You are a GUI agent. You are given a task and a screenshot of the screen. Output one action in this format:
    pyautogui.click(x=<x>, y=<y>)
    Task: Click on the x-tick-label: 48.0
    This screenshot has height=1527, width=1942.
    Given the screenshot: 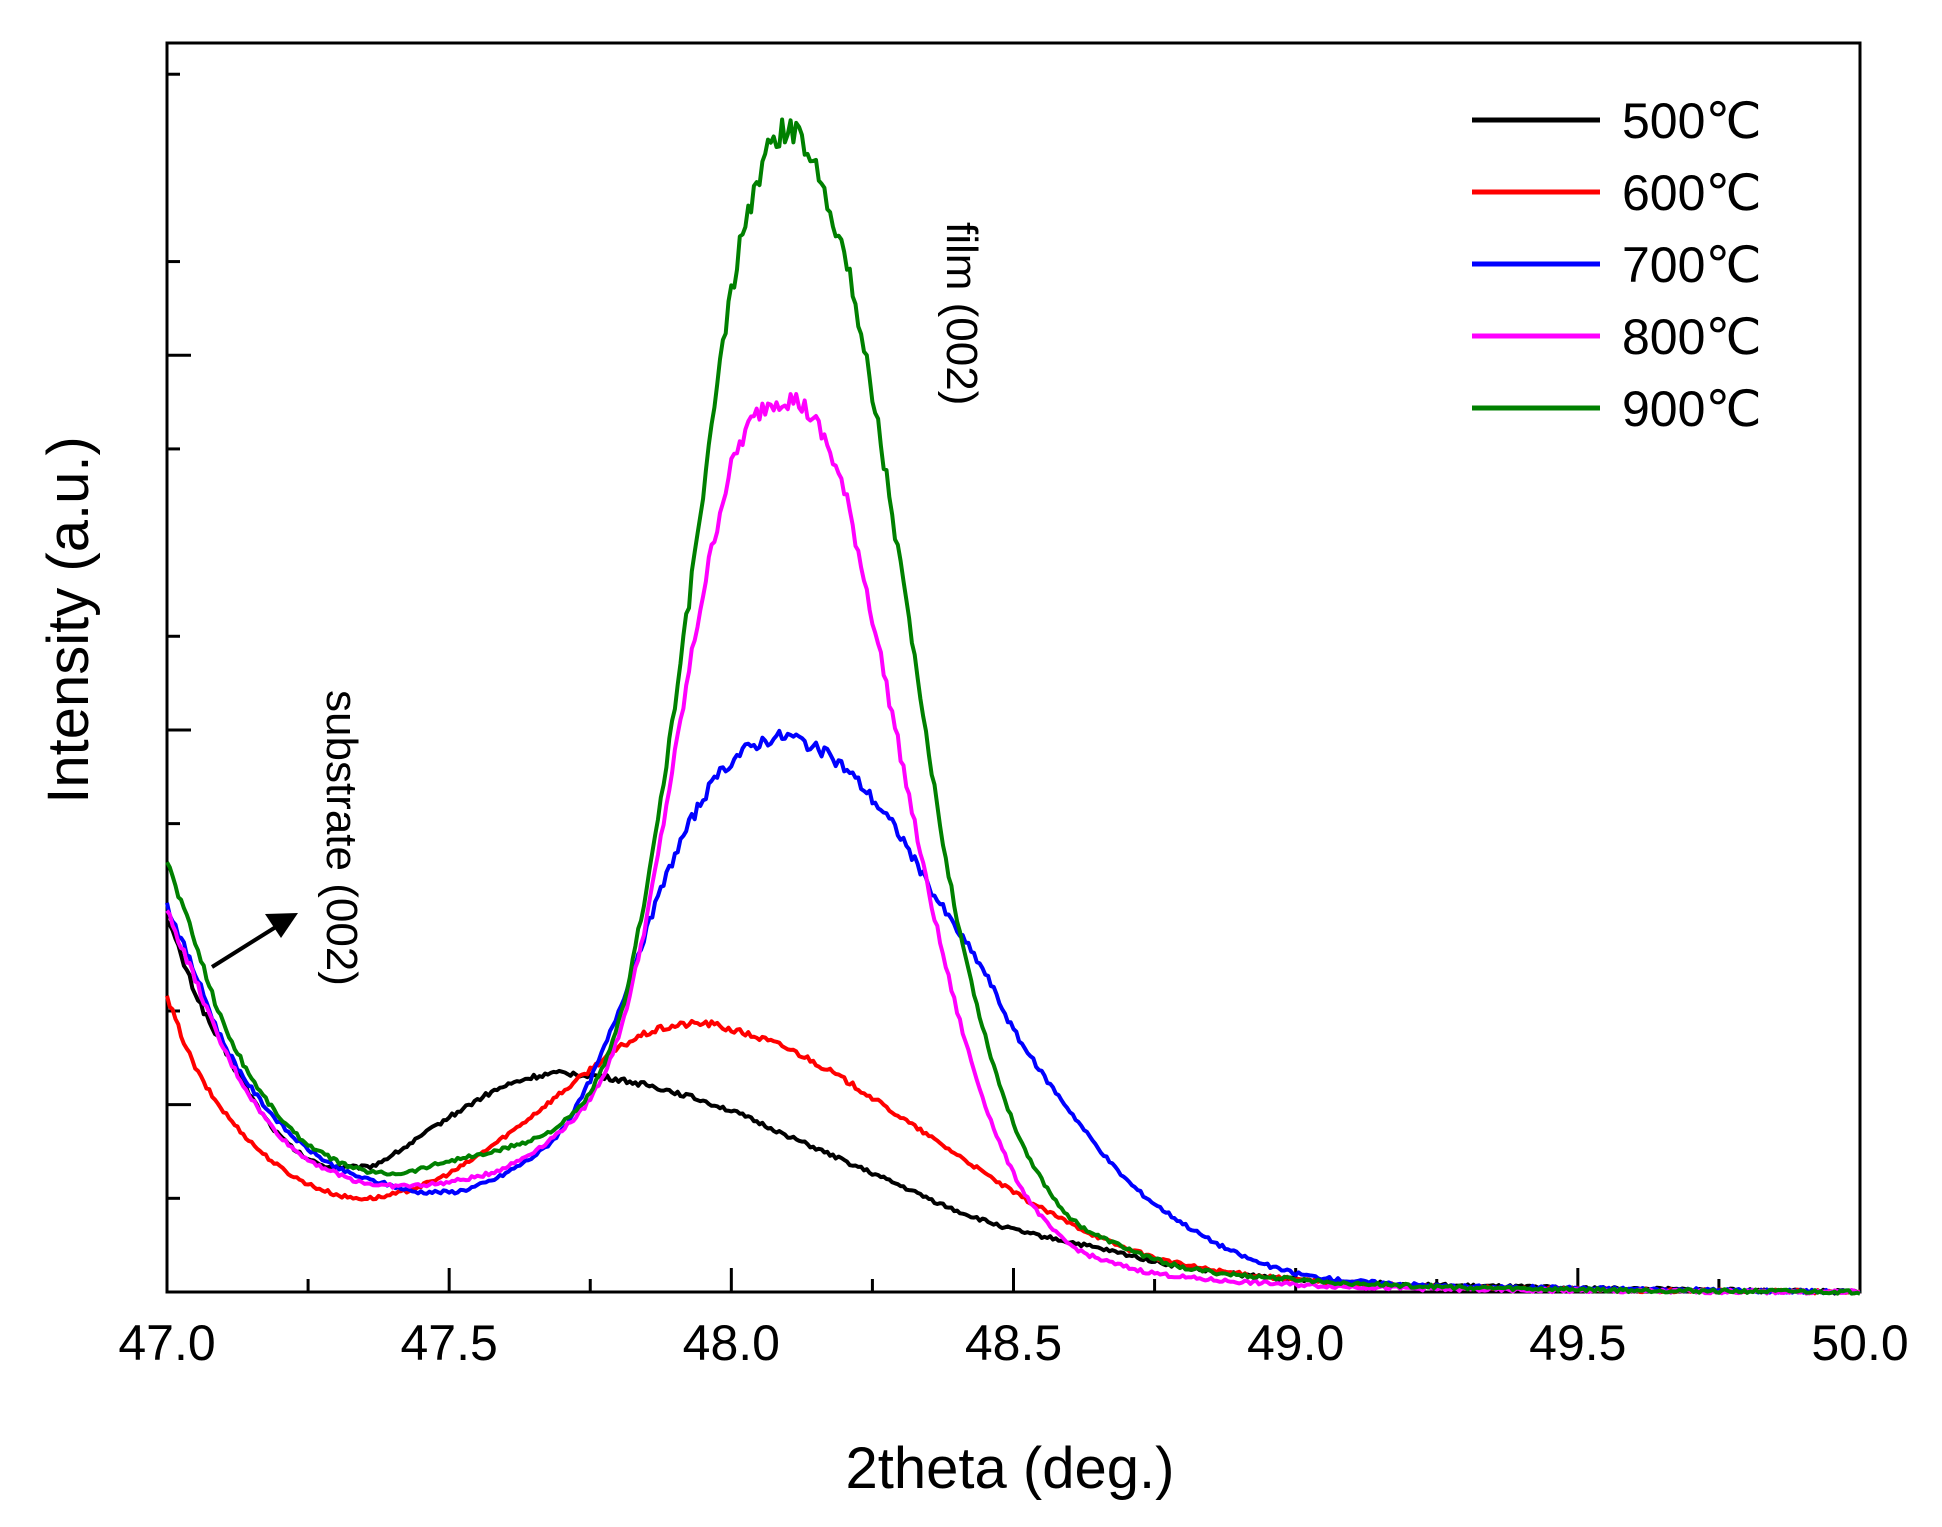 What is the action you would take?
    pyautogui.click(x=731, y=1343)
    